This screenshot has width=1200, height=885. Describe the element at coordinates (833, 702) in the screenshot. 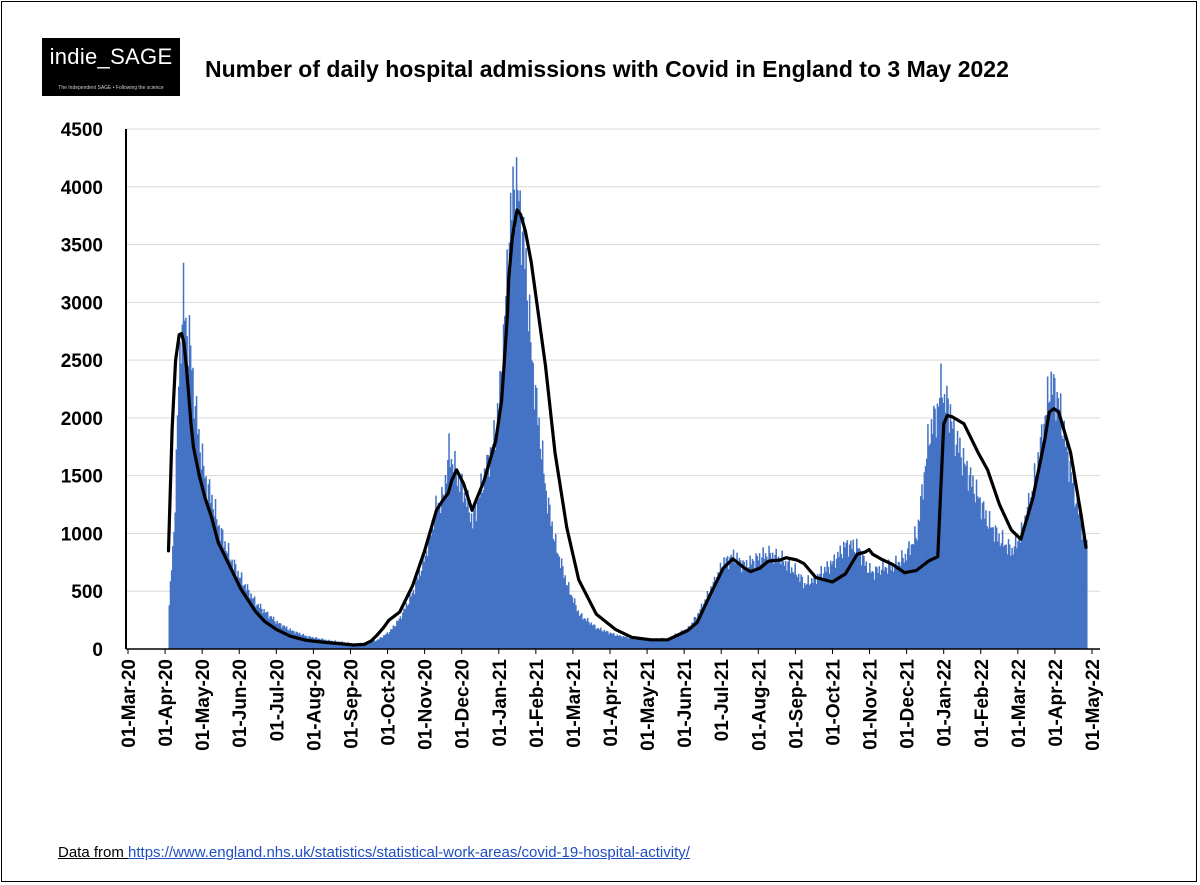

I see `x-tick-label: 01-Oct-21` at that location.